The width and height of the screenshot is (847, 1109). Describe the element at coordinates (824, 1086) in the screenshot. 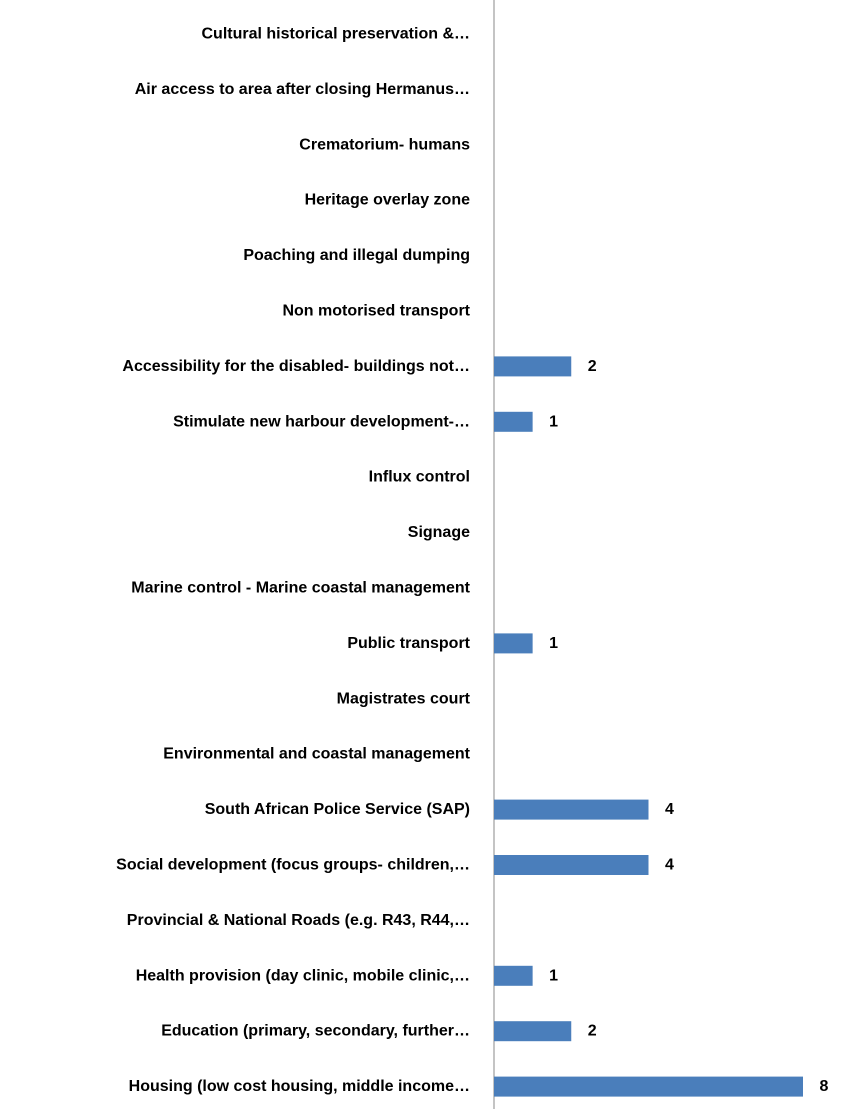

I see `data-label: 8` at that location.